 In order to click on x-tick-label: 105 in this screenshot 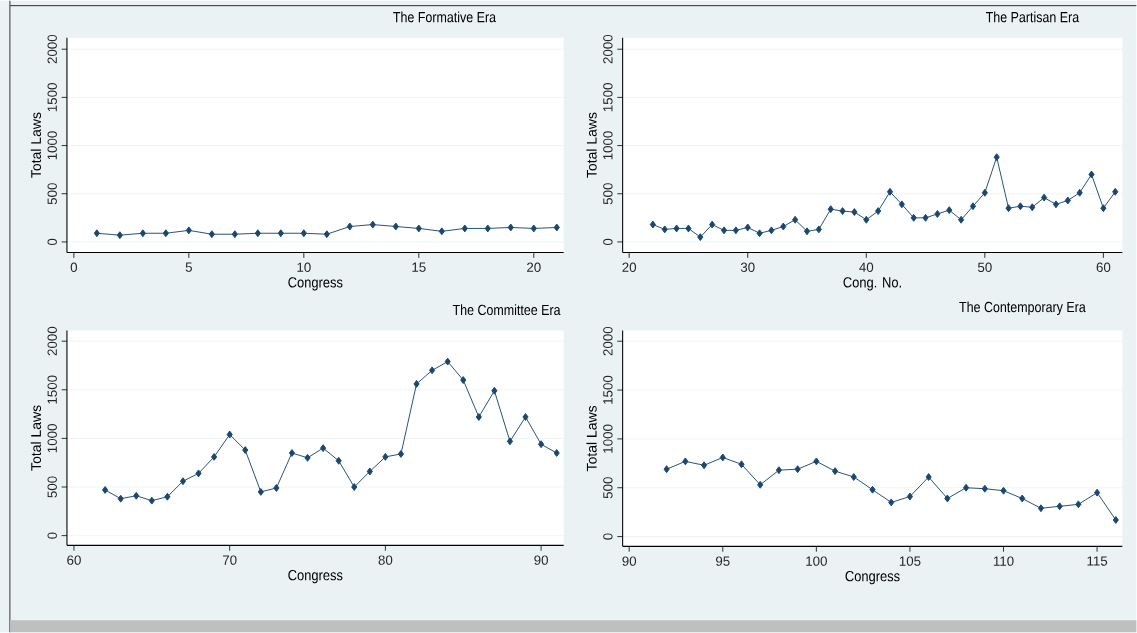, I will do `click(910, 561)`.